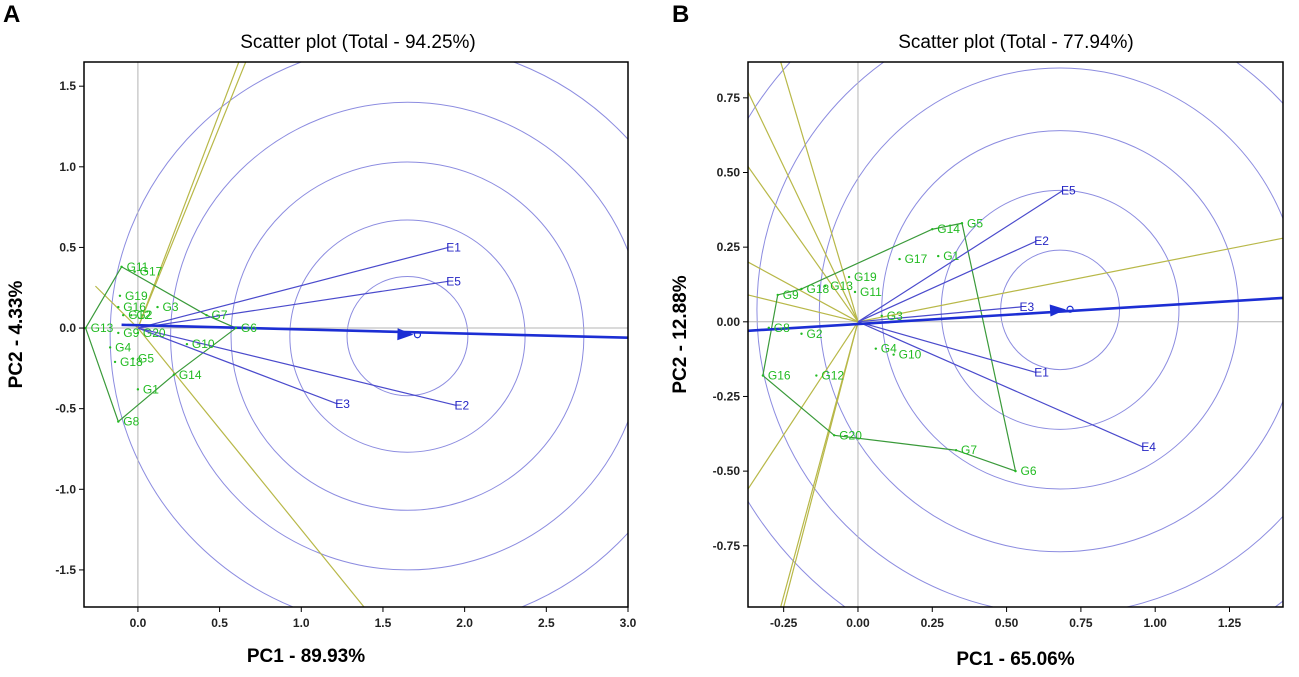 The height and width of the screenshot is (677, 1299). I want to click on pb-genotype-label: G13, so click(841, 286).